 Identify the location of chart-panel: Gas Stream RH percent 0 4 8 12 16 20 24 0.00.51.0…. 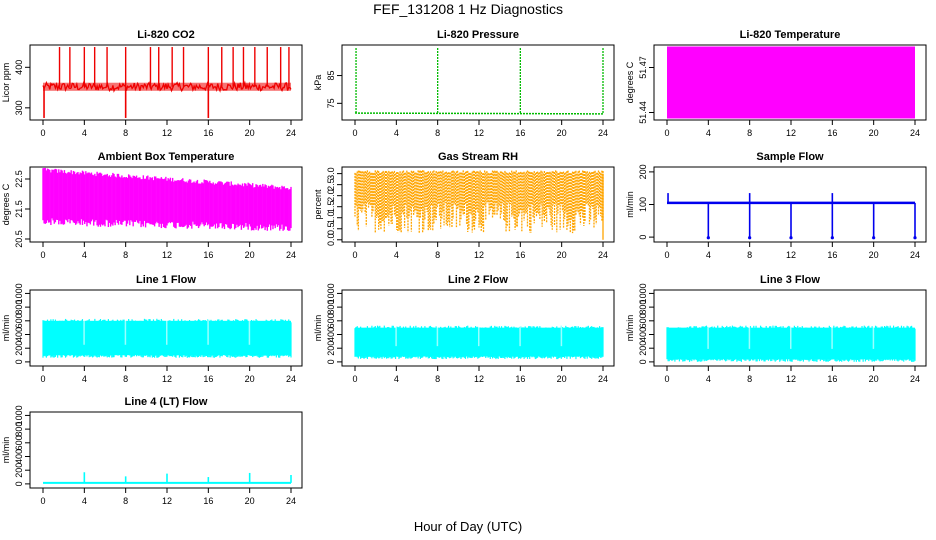
(464, 205).